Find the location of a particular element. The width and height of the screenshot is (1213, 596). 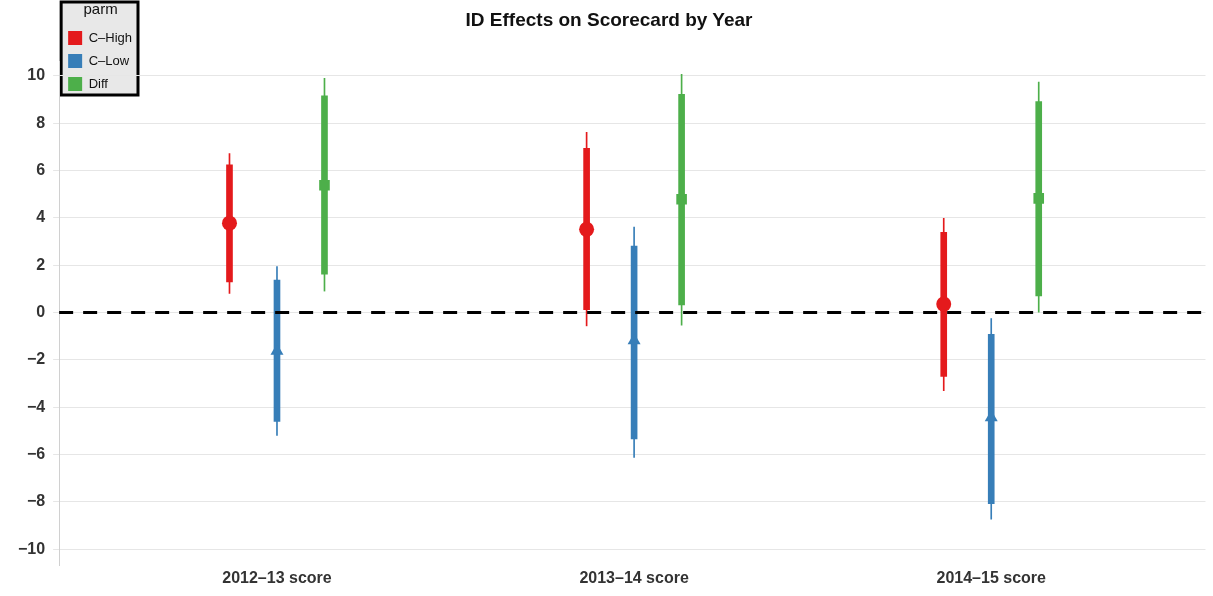

x-tick-label: 2014–15 score is located at coordinates (991, 577).